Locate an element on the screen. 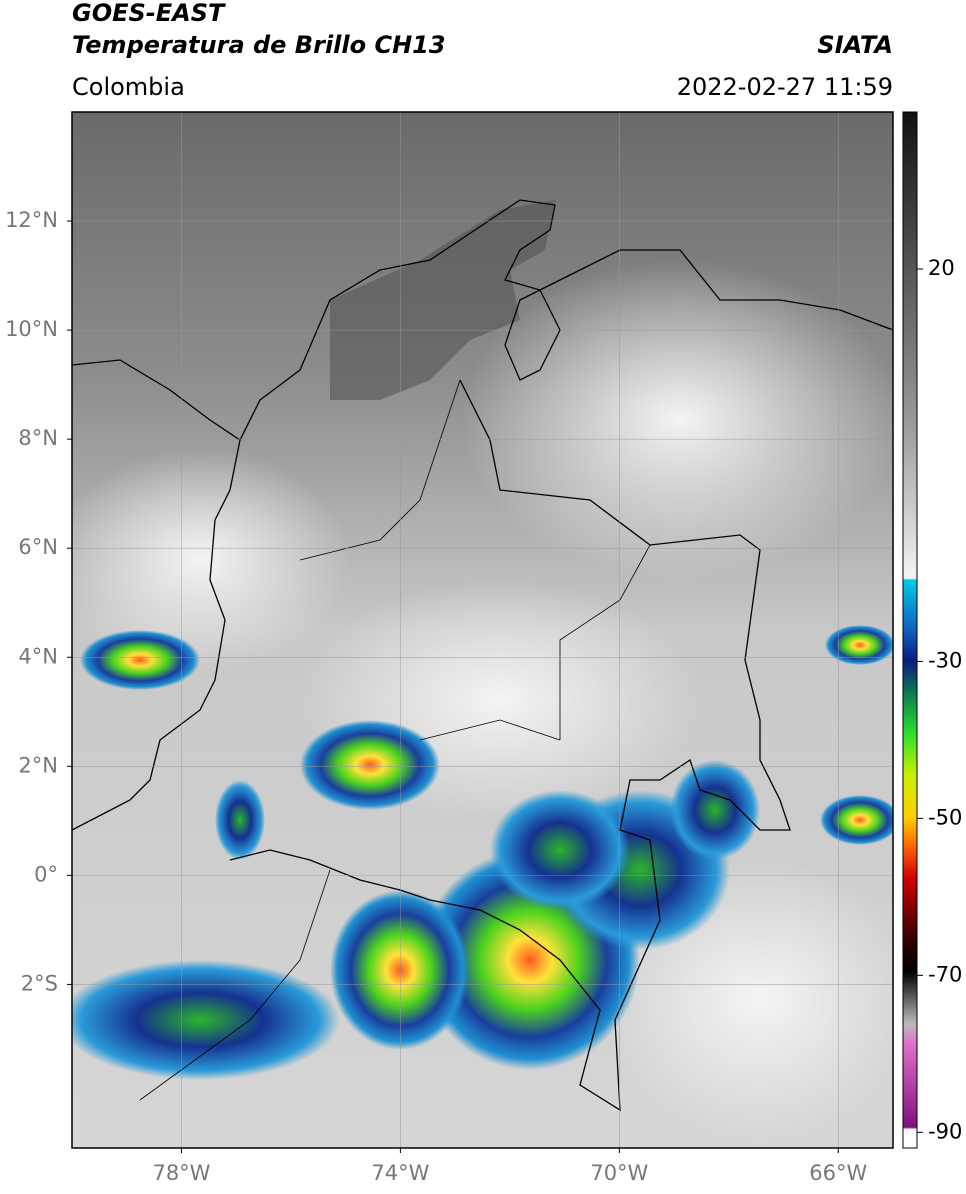  lat-tick-label: 0° is located at coordinates (46, 874).